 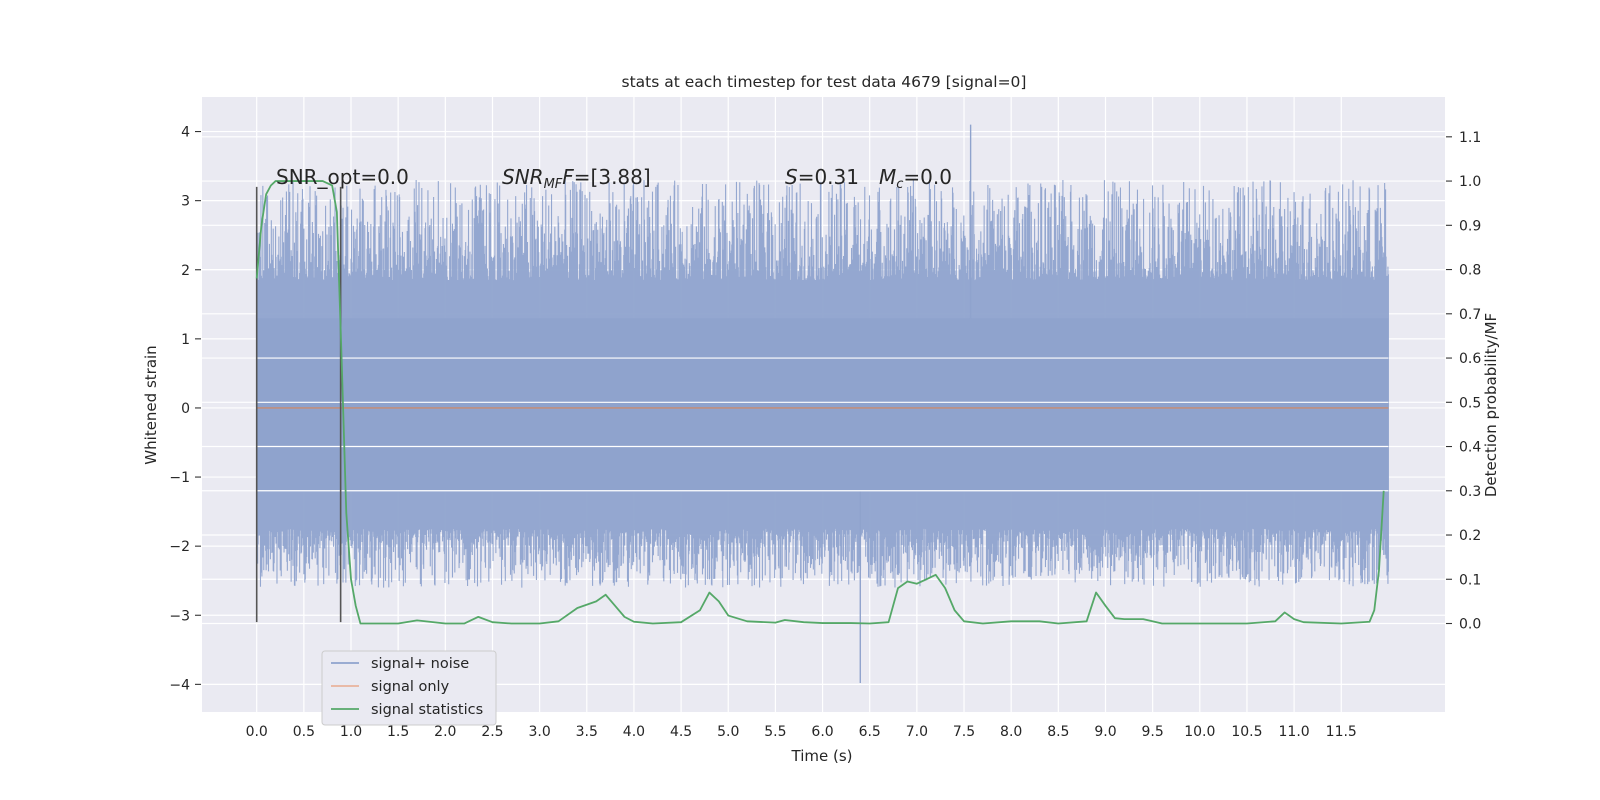 What do you see at coordinates (1470, 536) in the screenshot?
I see `y-right-tick-label: 0.2` at bounding box center [1470, 536].